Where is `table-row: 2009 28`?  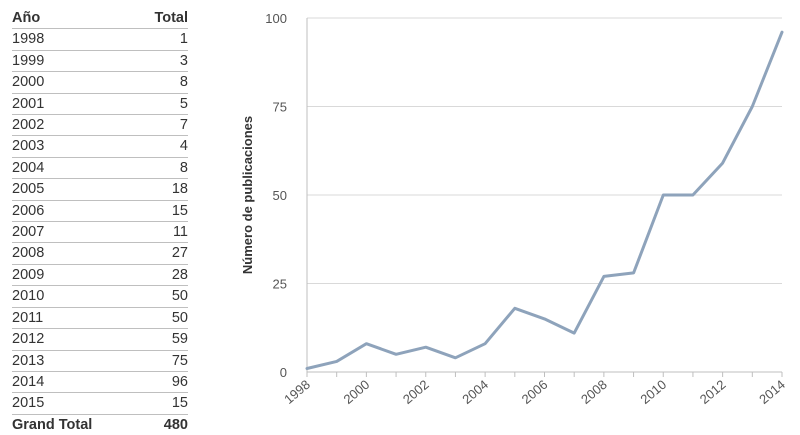
table-row: 2009 28 is located at coordinates (100, 275).